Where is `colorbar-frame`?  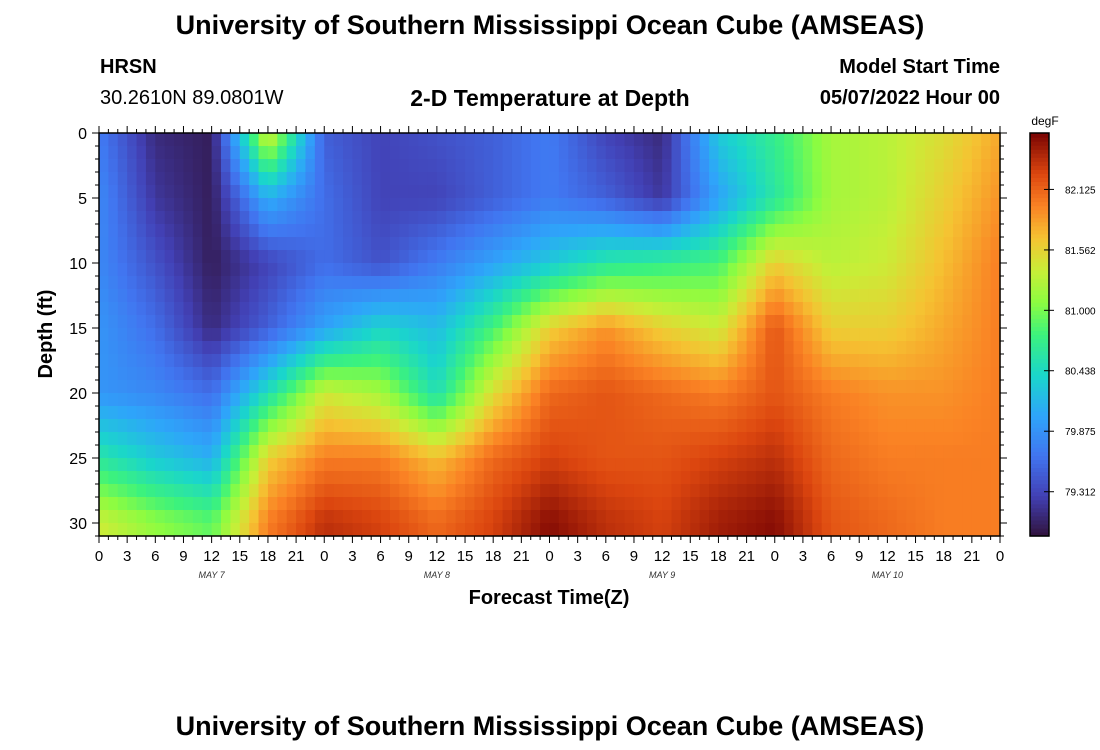
colorbar-frame is located at coordinates (1039, 334).